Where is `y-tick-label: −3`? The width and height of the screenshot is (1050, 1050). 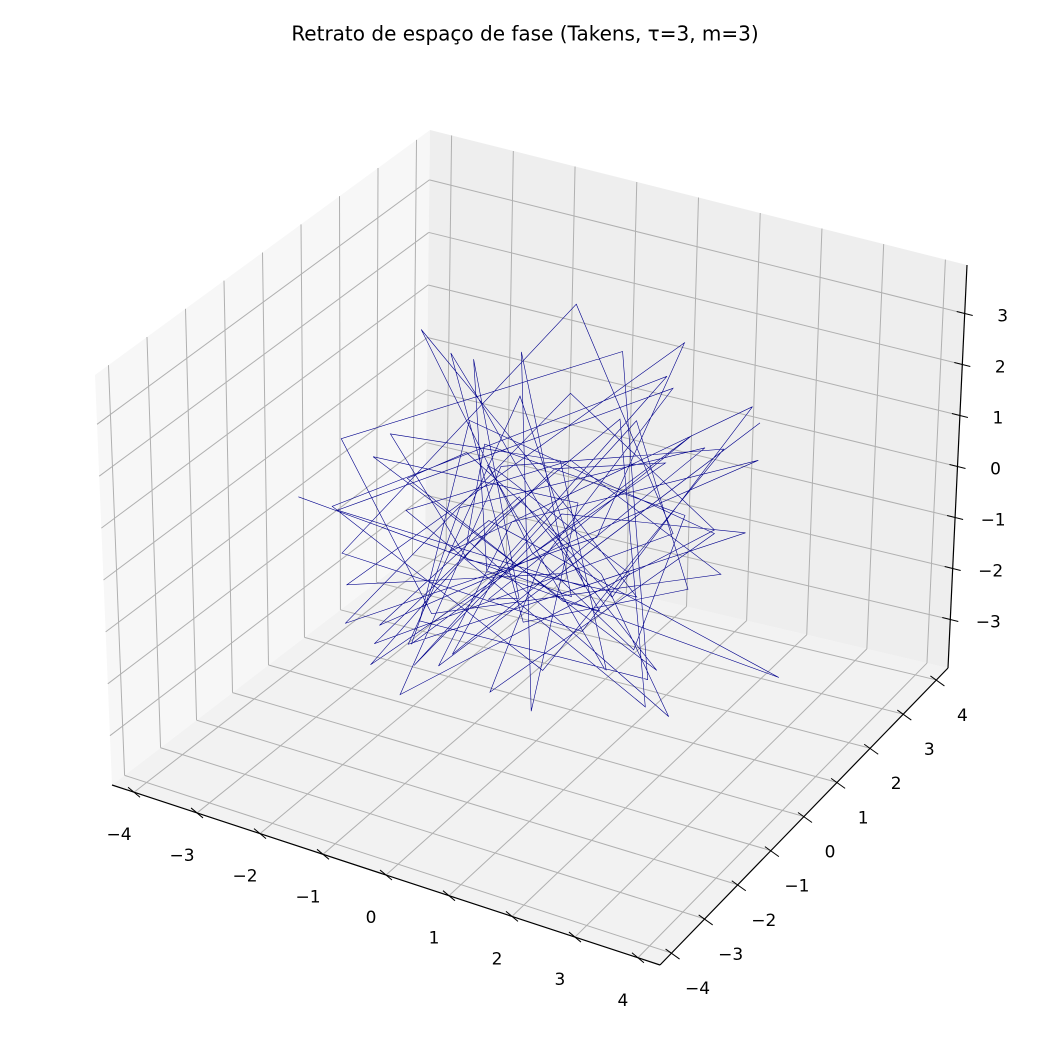
y-tick-label: −3 is located at coordinates (730, 955).